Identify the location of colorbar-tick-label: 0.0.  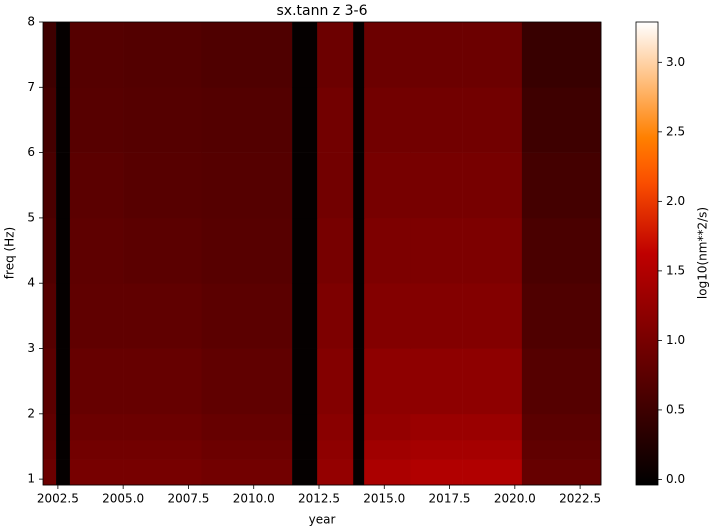
(675, 479).